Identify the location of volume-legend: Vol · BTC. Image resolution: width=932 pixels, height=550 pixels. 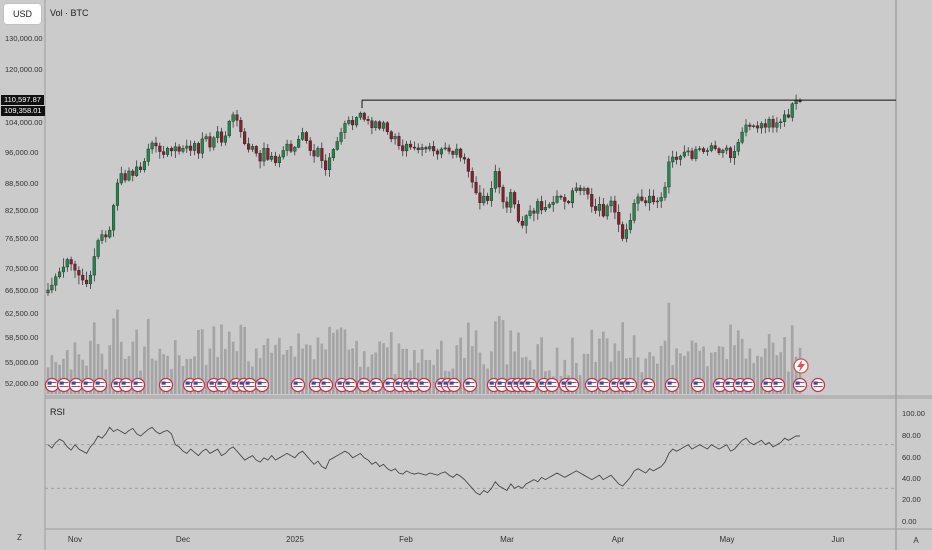
(69, 13).